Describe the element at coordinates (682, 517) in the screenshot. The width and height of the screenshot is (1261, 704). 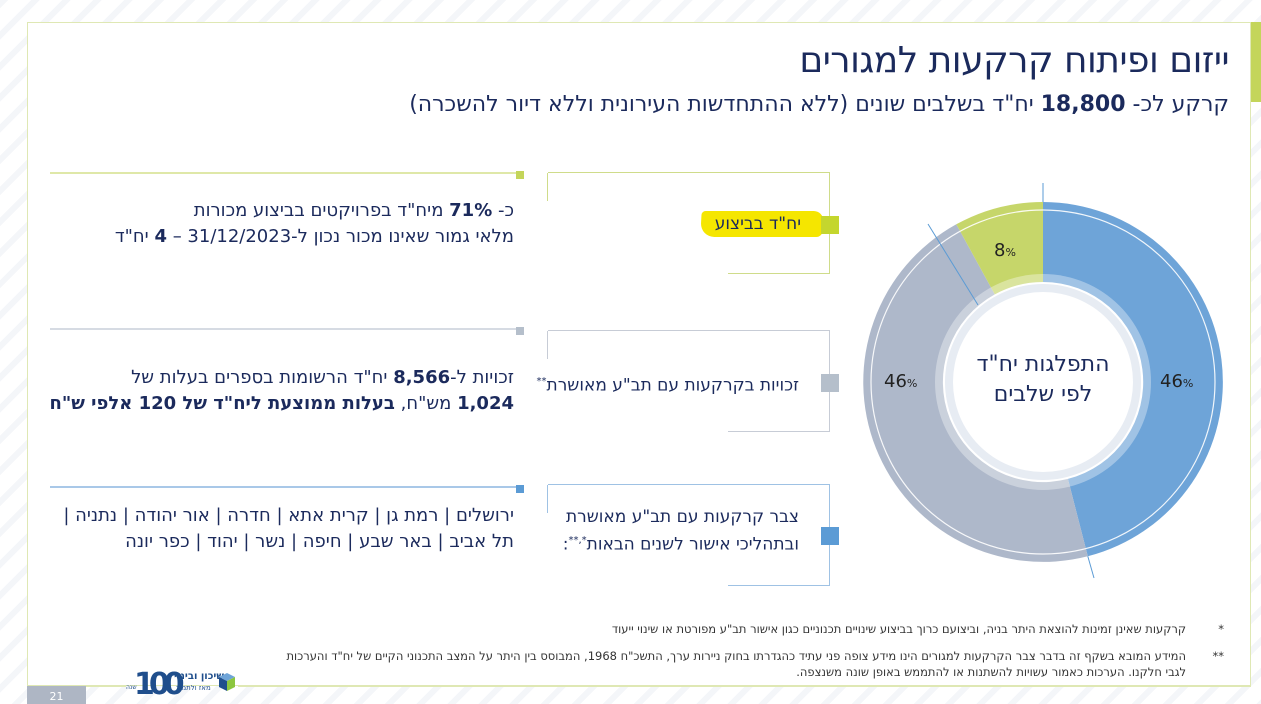
I see `label-text: צבר קרקעות עם תב"ע מאושרת` at that location.